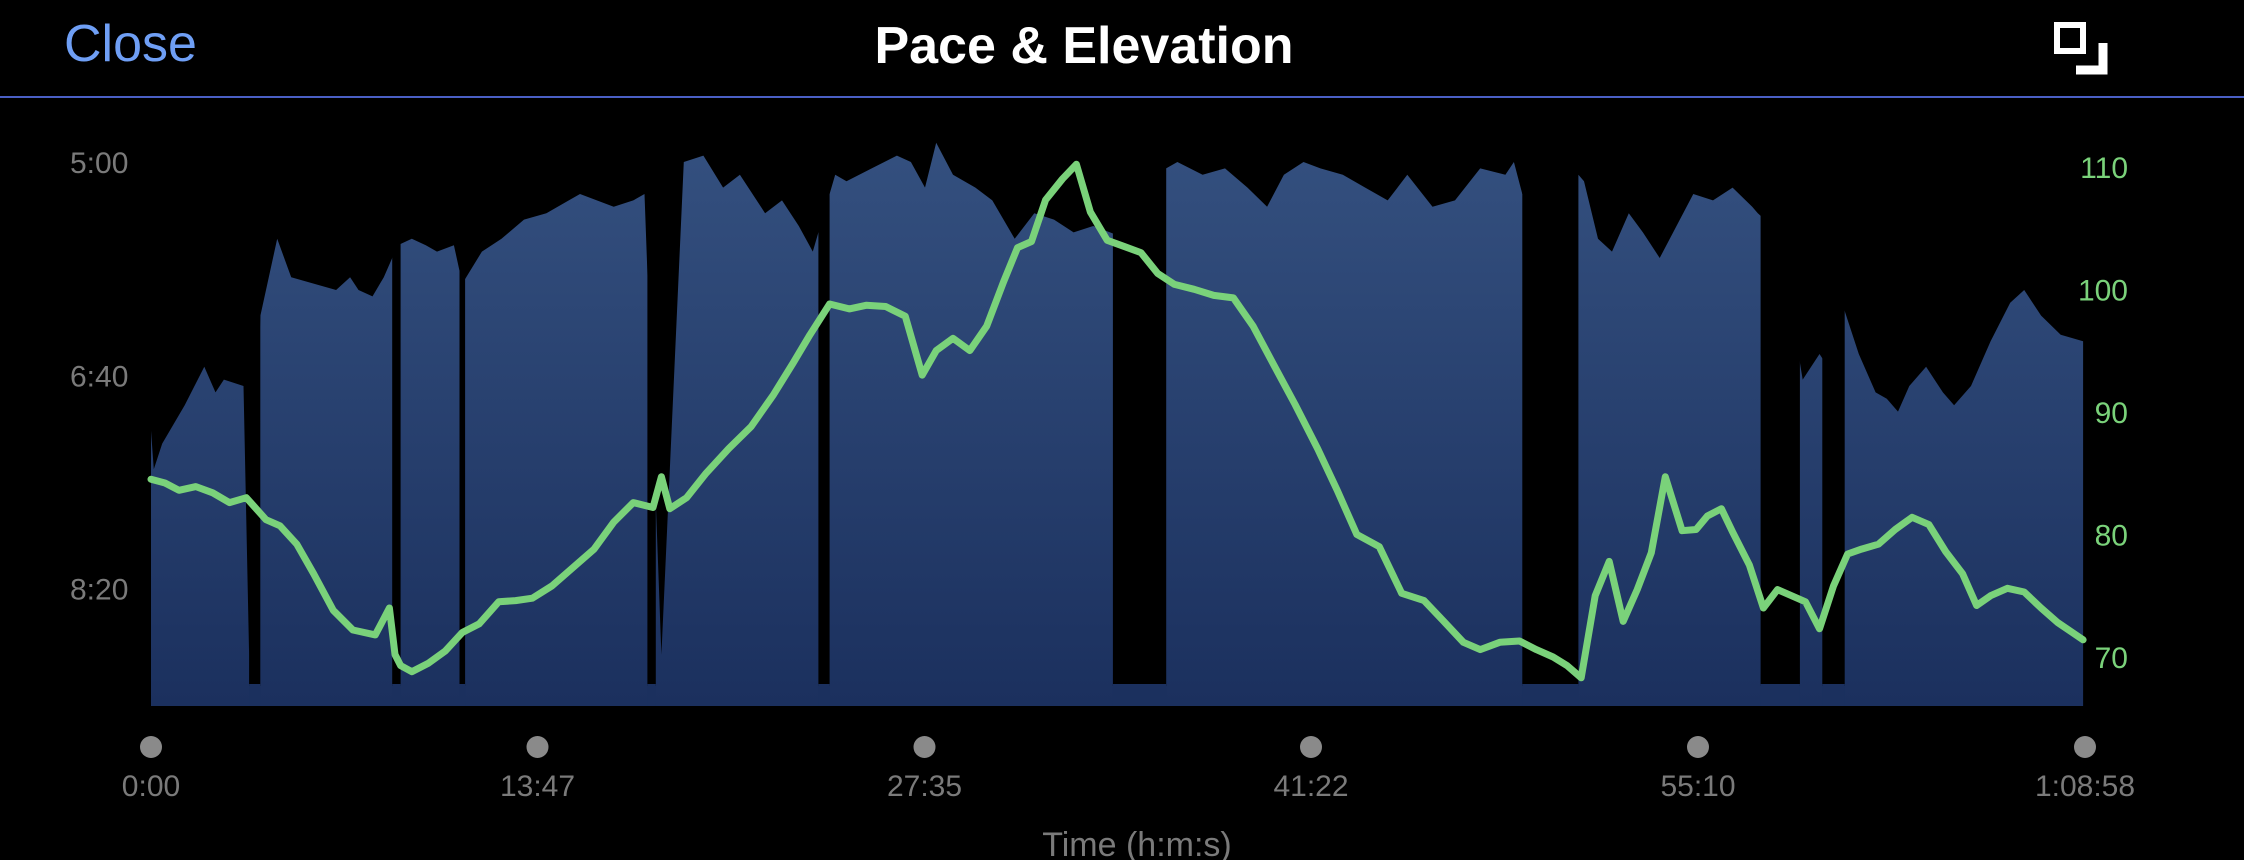  I want to click on time-tick-label: 41:22, so click(1310, 786).